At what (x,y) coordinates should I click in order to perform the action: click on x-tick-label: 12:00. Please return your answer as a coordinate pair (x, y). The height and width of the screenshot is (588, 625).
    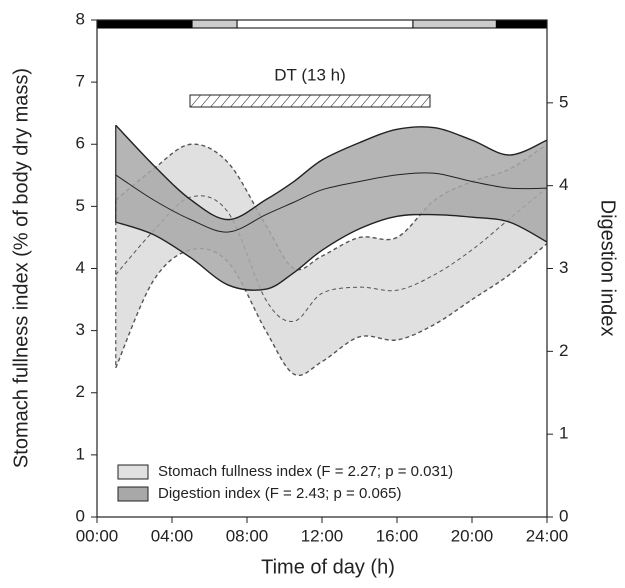
    Looking at the image, I should click on (322, 535).